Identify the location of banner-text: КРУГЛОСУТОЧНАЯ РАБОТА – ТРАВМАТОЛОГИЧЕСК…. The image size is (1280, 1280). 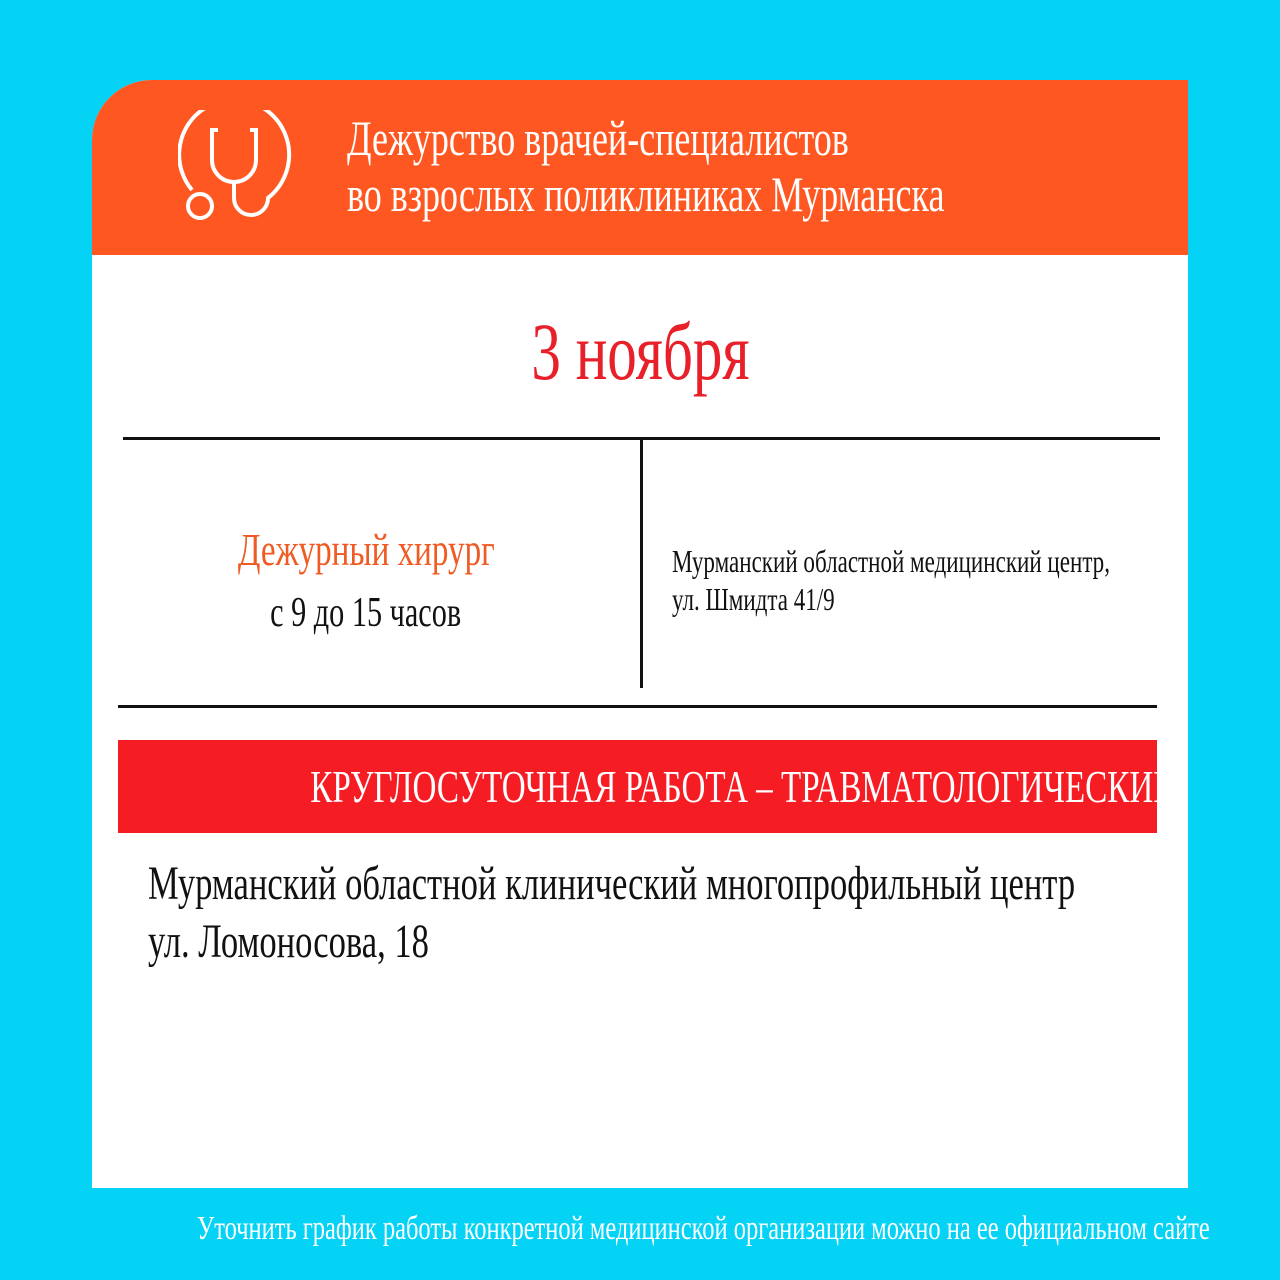
(749, 786).